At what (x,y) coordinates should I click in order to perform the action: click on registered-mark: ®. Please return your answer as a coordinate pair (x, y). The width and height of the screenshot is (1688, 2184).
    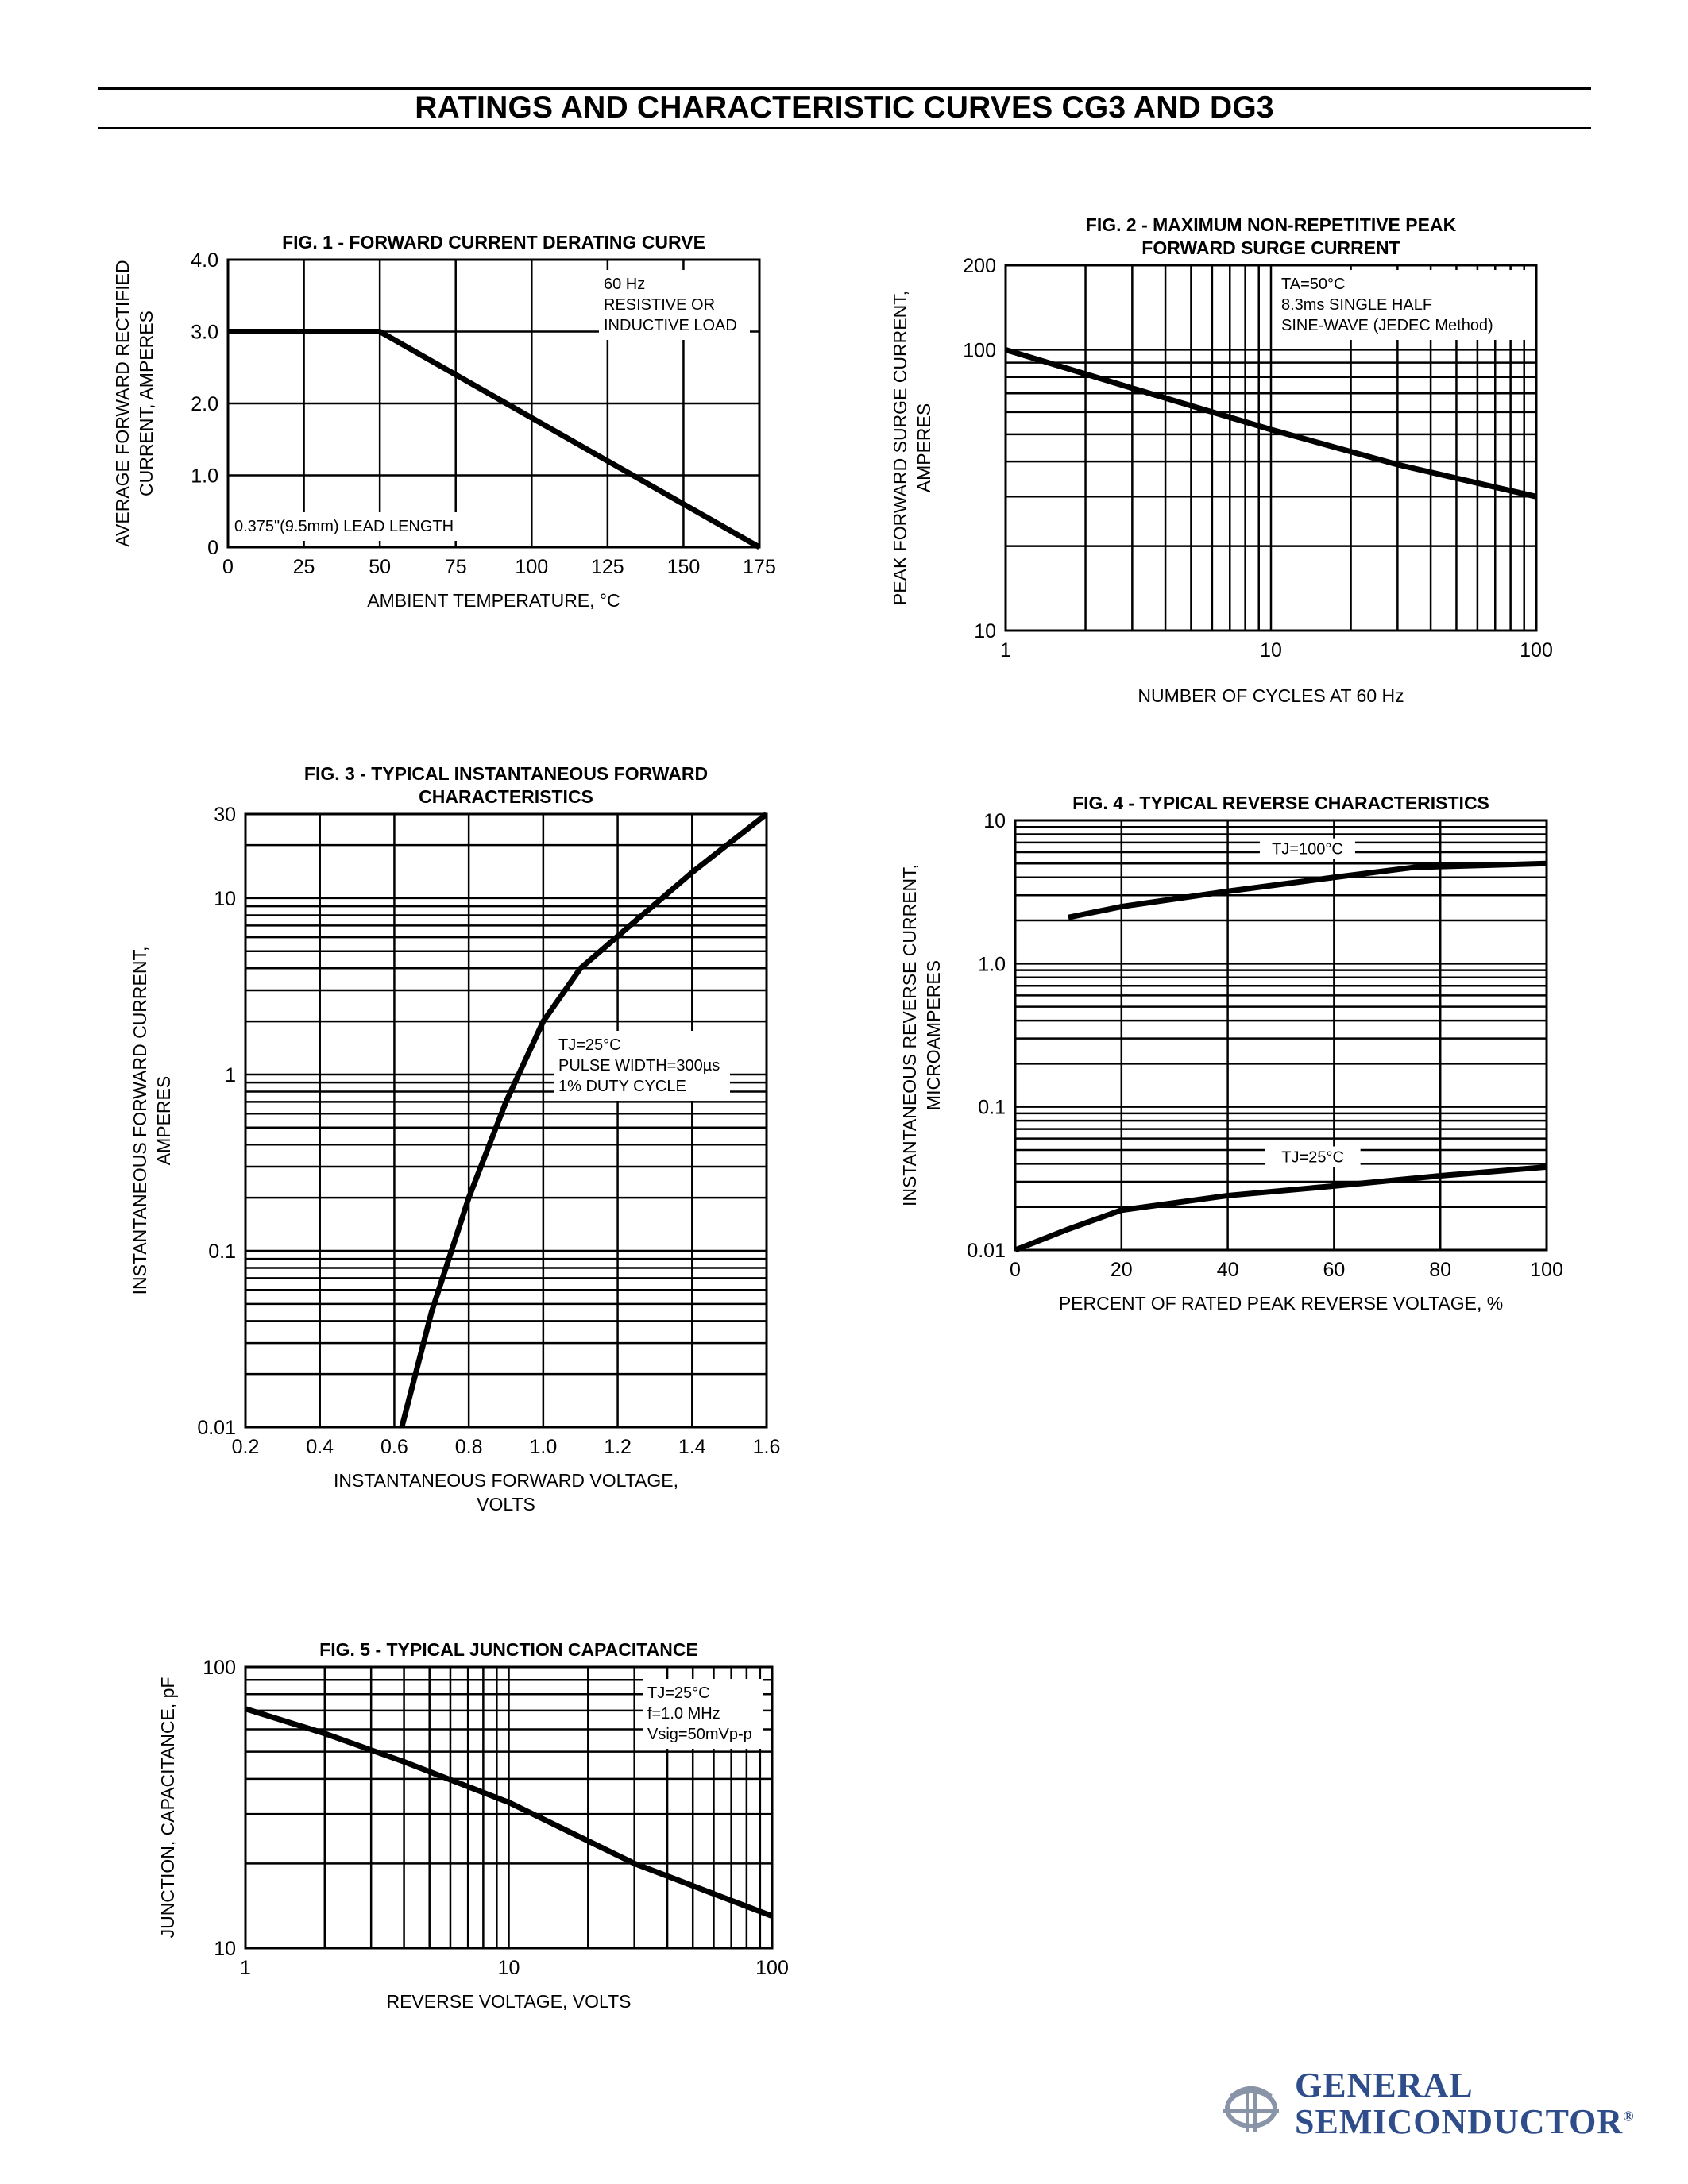
    Looking at the image, I should click on (1629, 2116).